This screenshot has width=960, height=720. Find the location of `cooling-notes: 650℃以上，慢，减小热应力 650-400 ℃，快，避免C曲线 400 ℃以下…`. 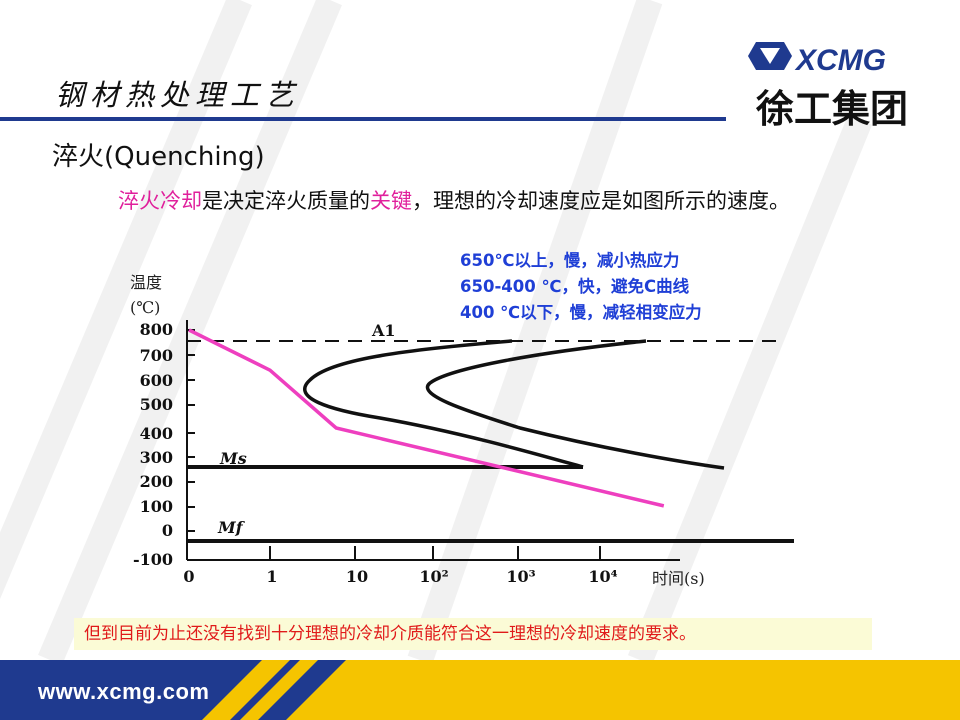

cooling-notes: 650℃以上，慢，减小热应力 650-400 ℃，快，避免C曲线 400 ℃以下… is located at coordinates (581, 287).